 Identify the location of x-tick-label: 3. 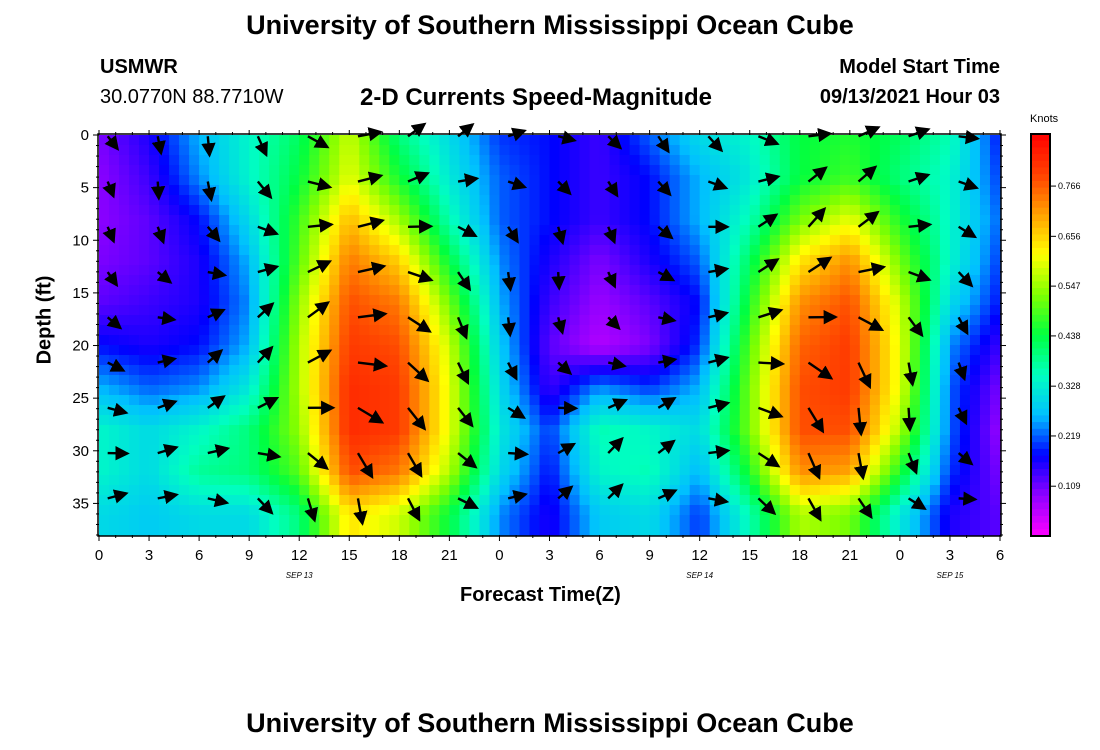
(950, 555).